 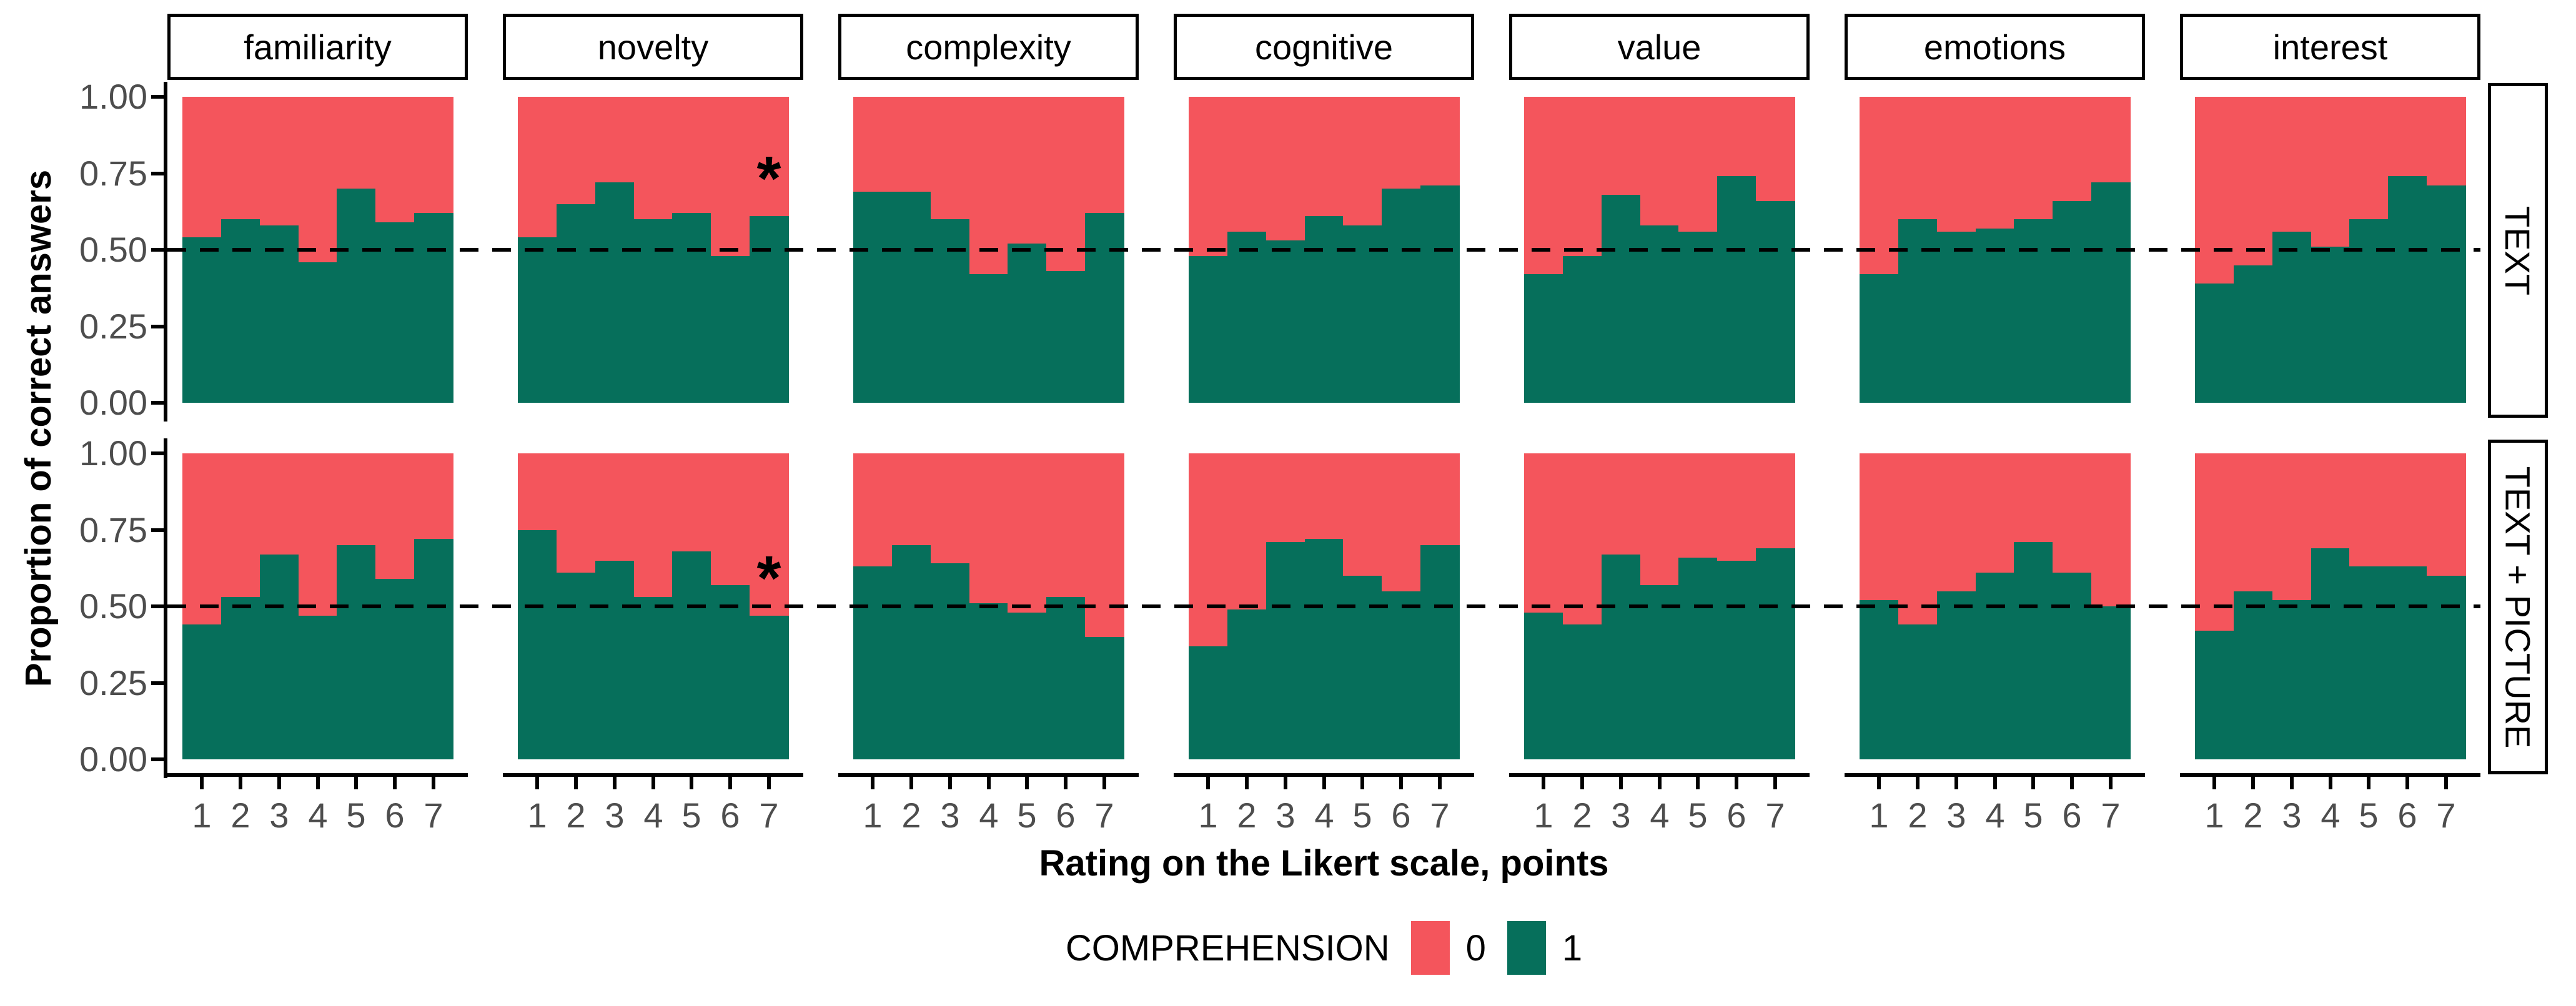 I want to click on facet-column-strip-novelty: novelty, so click(x=653, y=47).